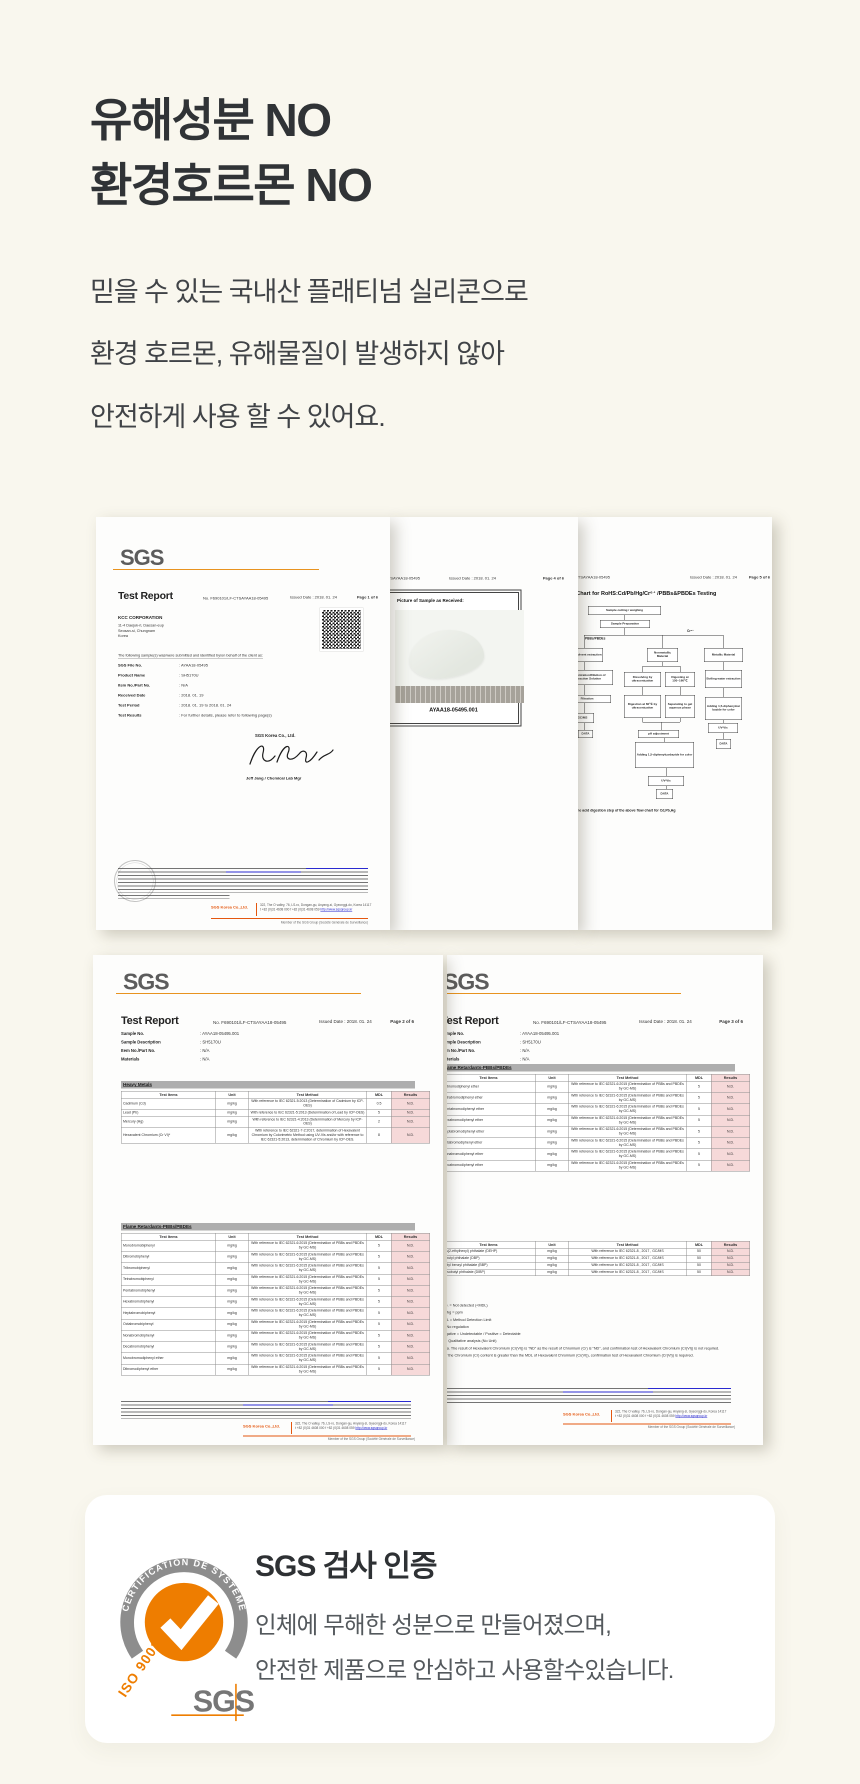  I want to click on page-number: Page 2 of 6, so click(402, 1021).